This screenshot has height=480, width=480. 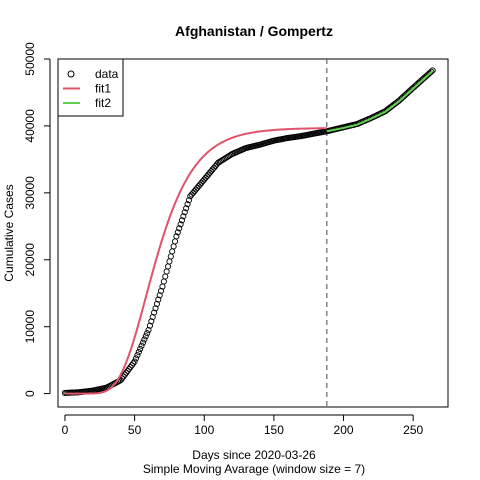 What do you see at coordinates (254, 455) in the screenshot?
I see `x-axis-label: Days since 2020-03-26` at bounding box center [254, 455].